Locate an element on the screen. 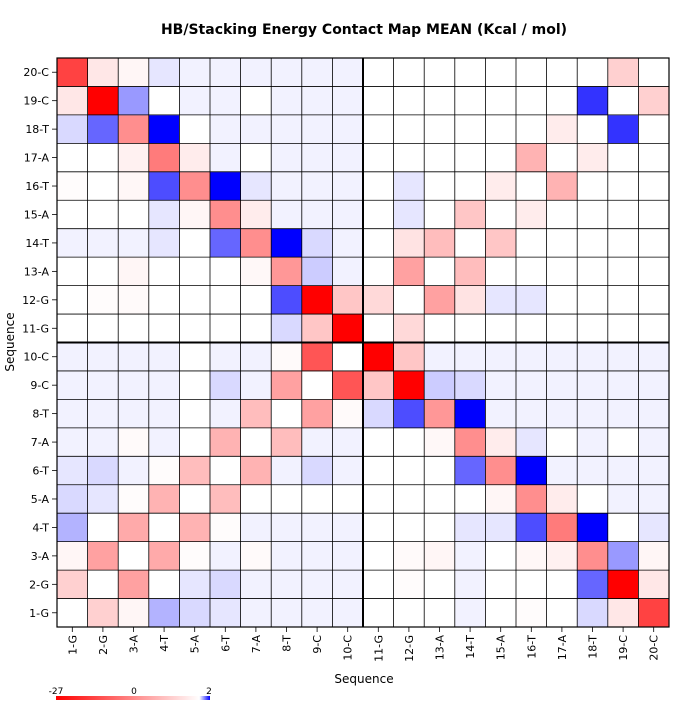 Image resolution: width=700 pixels, height=705 pixels. heatmap-cell-6-T-4-T is located at coordinates (164, 471).